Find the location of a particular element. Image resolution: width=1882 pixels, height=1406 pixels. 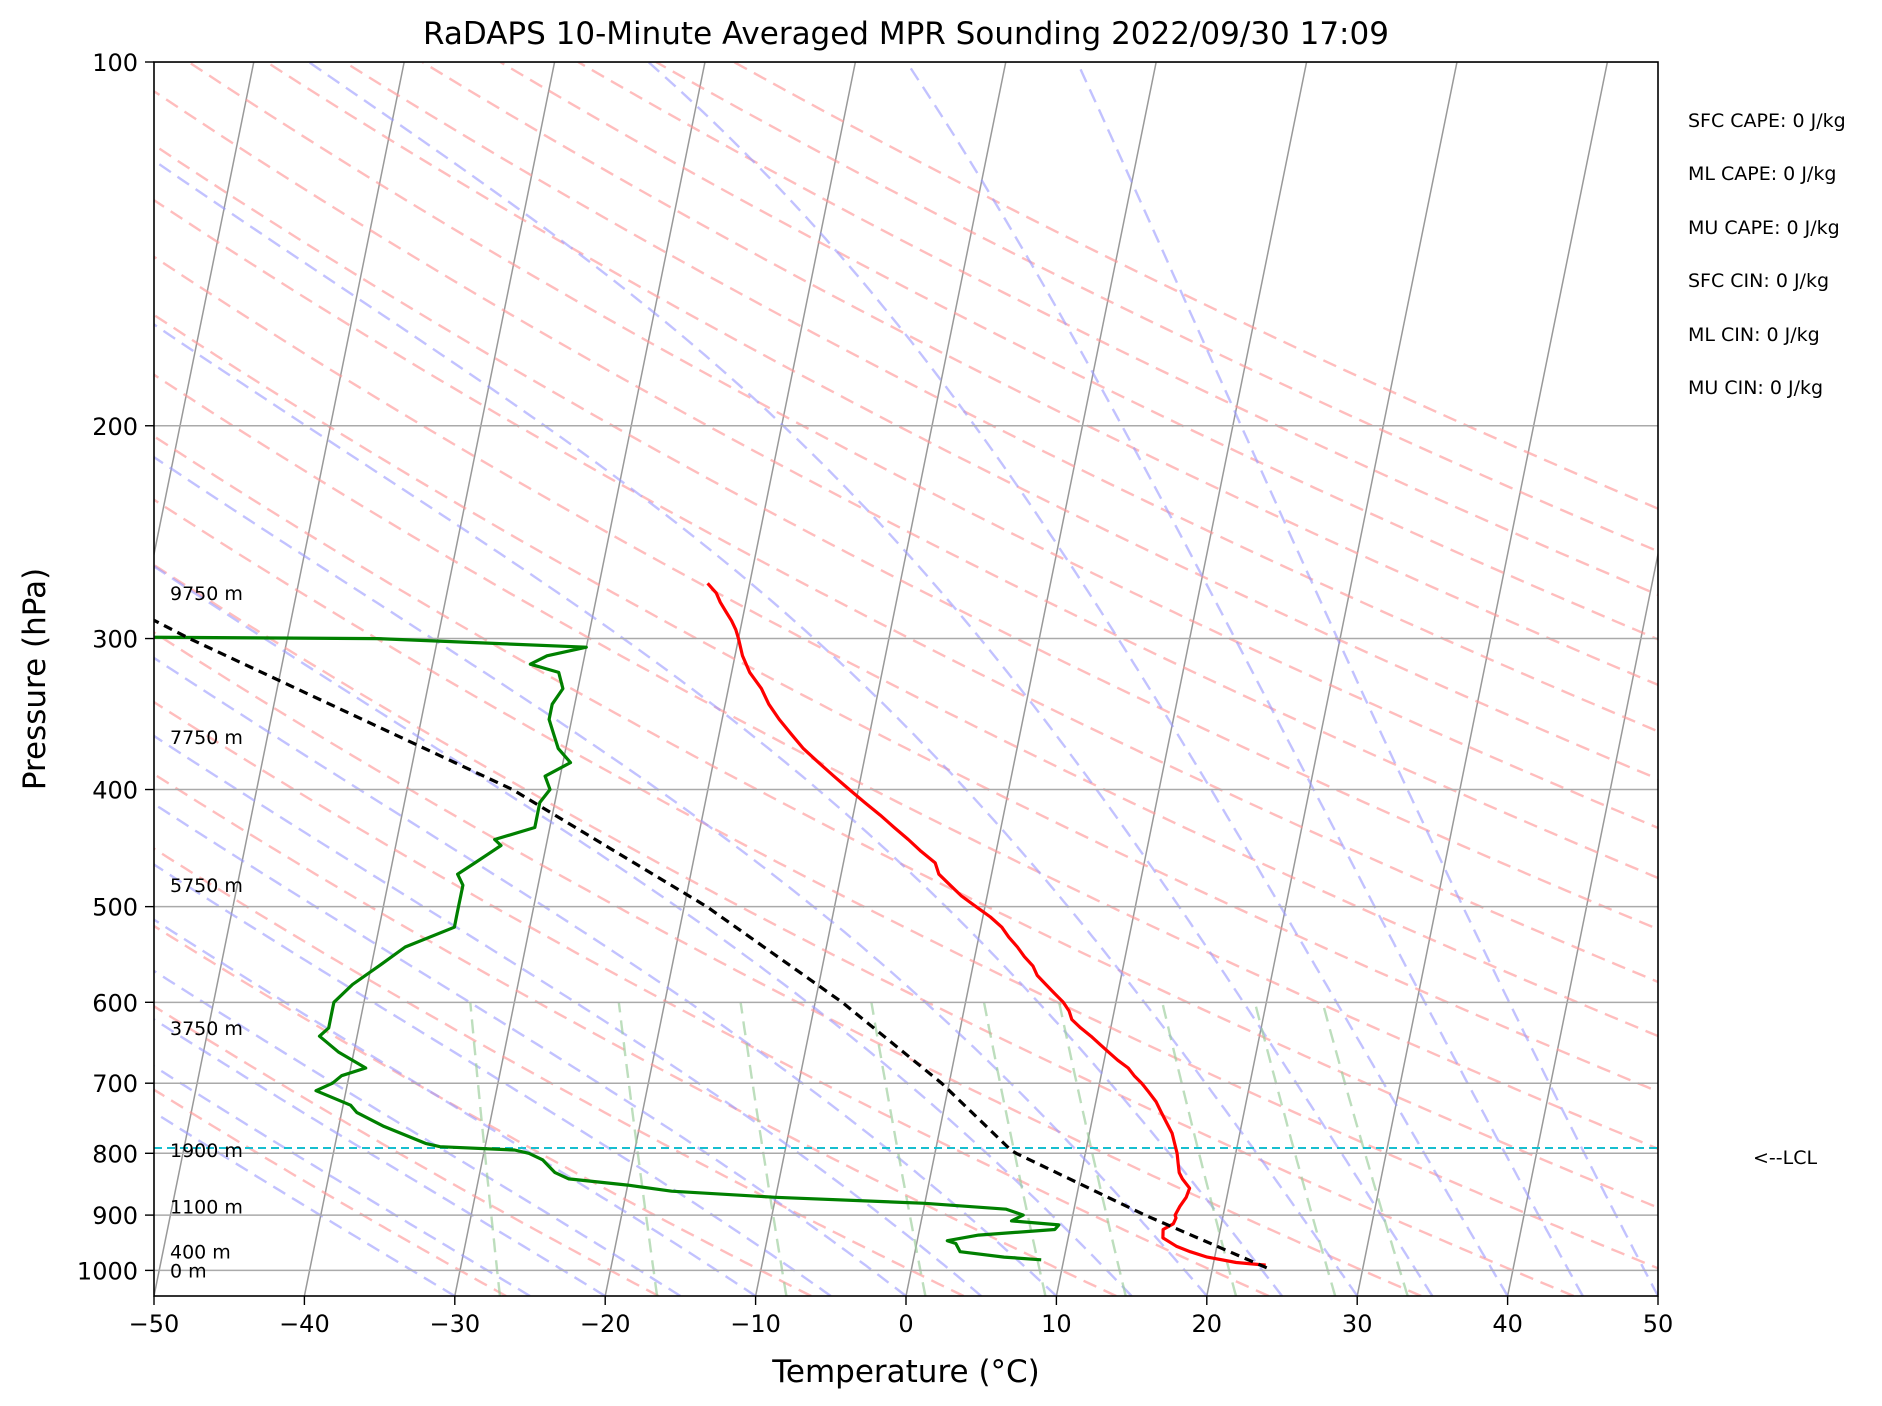

y-tick-label: 200 is located at coordinates (115, 427).